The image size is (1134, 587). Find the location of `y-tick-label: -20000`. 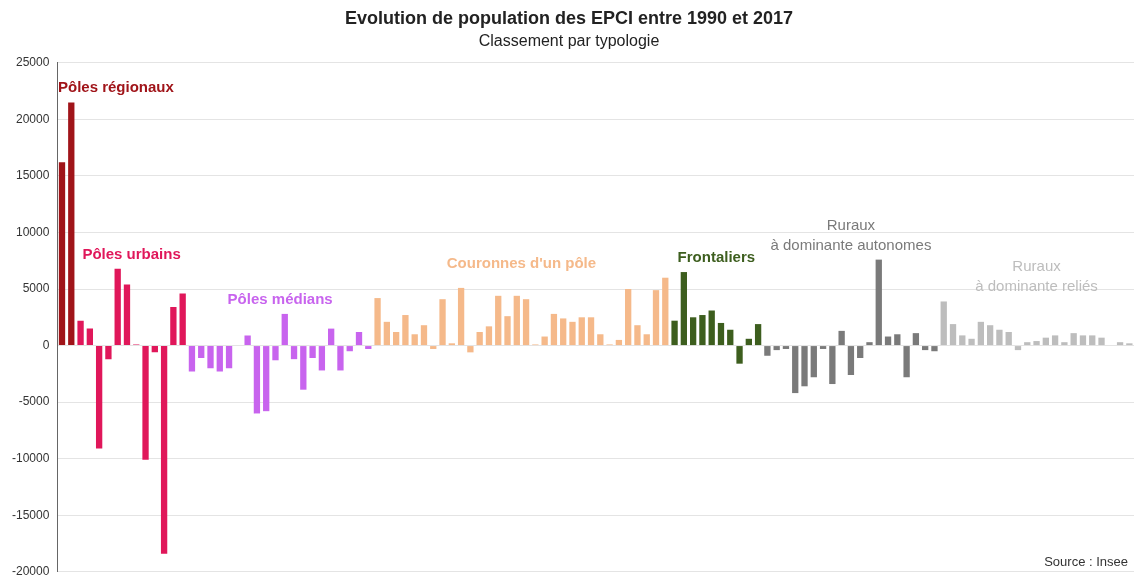

y-tick-label: -20000 is located at coordinates (30, 571).